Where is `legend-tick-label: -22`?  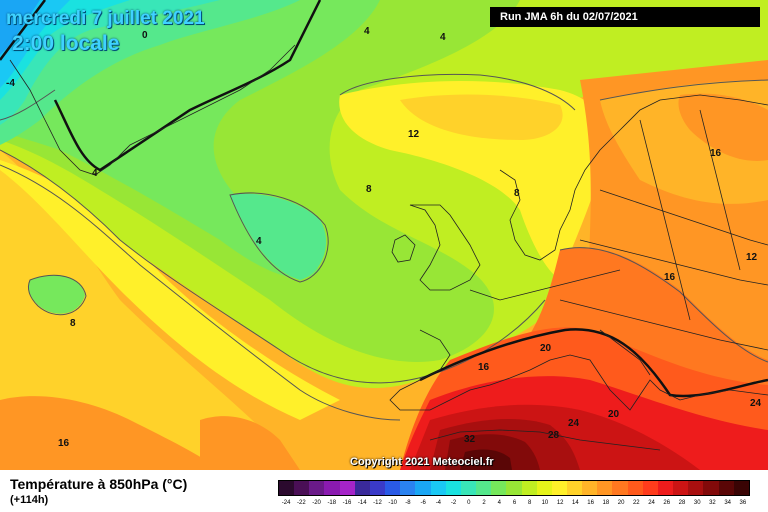
legend-tick-label: -22 is located at coordinates (301, 503).